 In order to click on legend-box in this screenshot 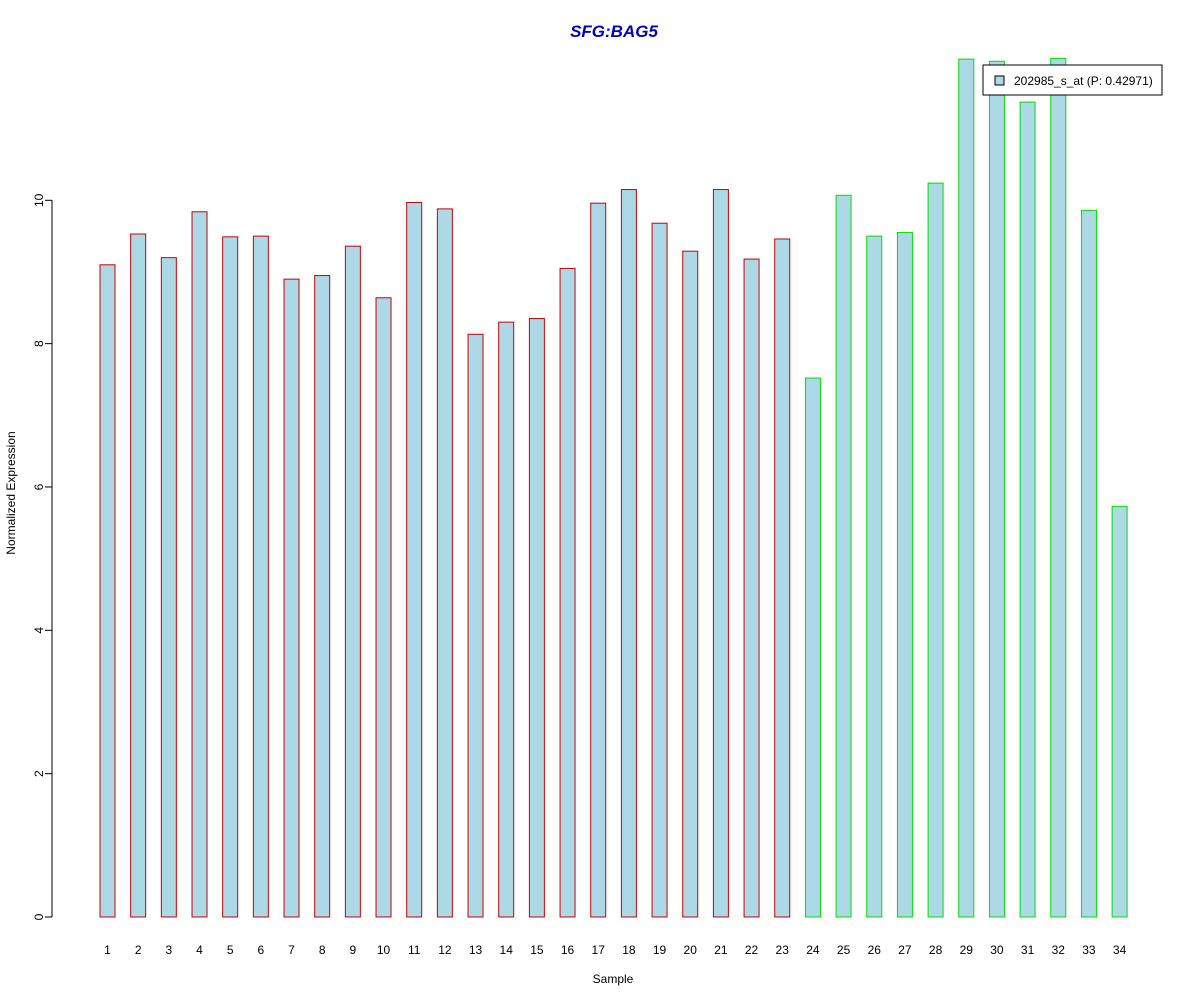, I will do `click(1072, 80)`.